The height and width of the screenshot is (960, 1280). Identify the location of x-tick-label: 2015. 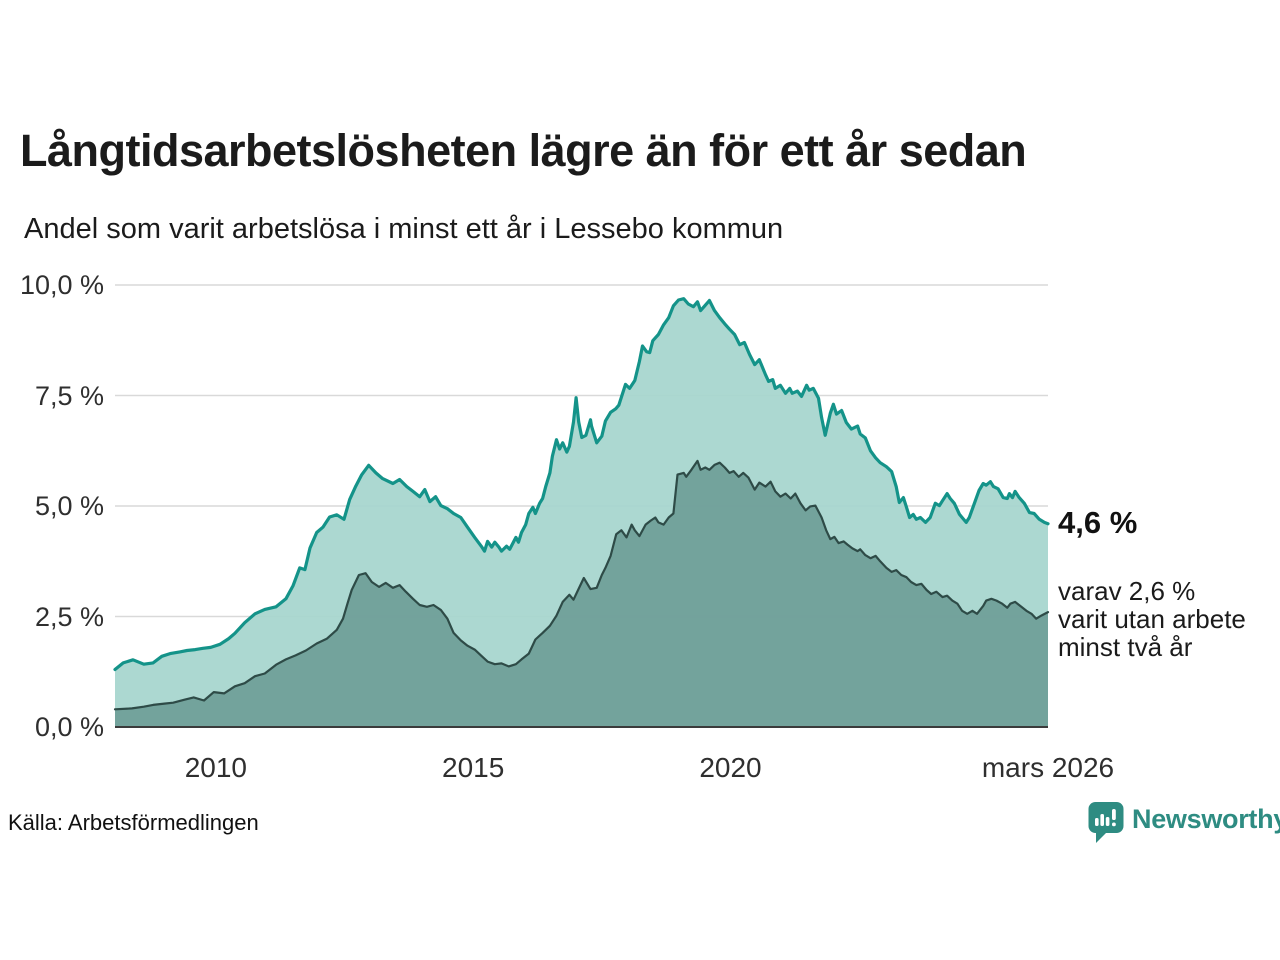
(473, 767).